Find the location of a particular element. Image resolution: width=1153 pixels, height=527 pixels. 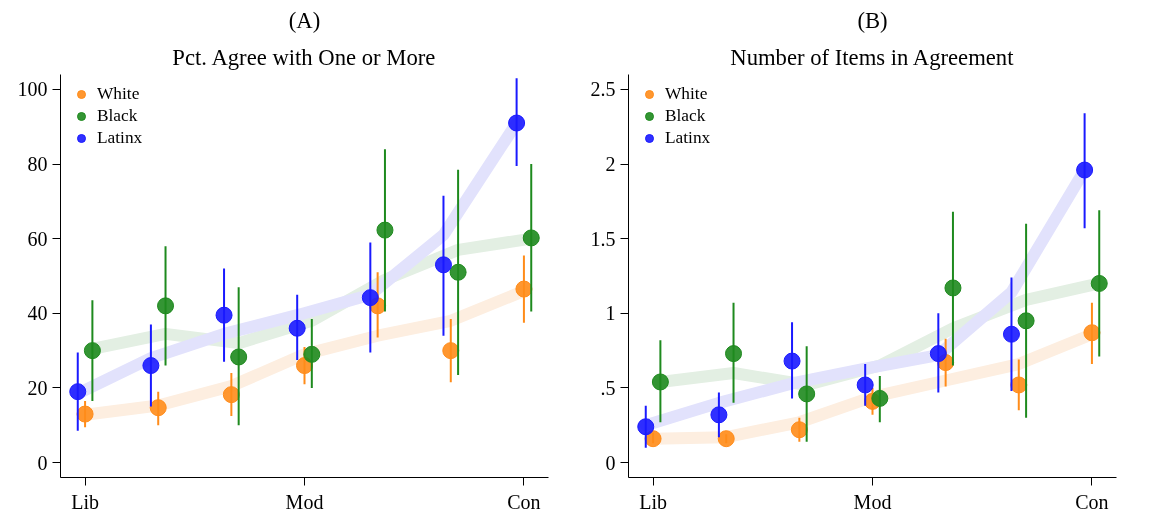

chart-title: (A) is located at coordinates (304, 20).